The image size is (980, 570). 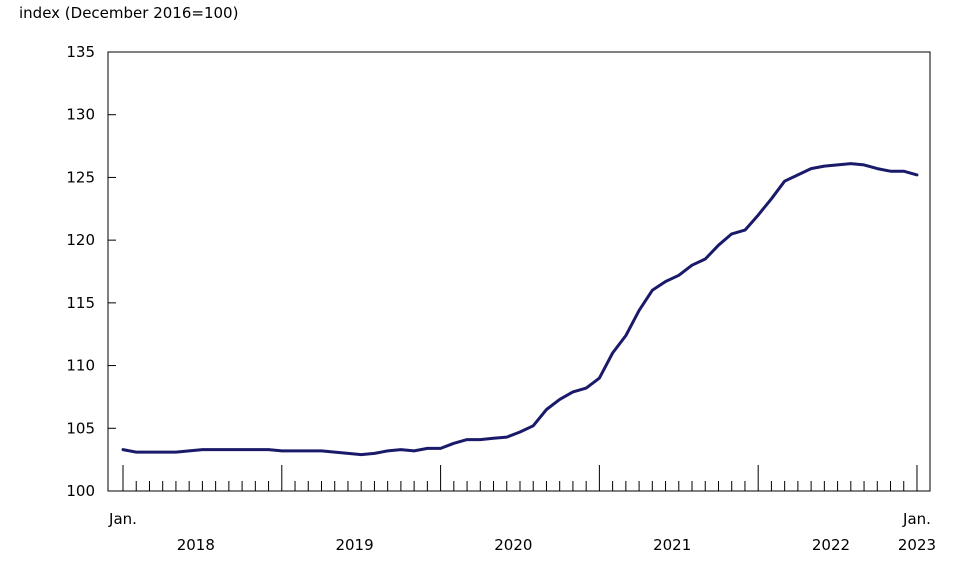 I want to click on x-tick-label: 2018, so click(x=196, y=545).